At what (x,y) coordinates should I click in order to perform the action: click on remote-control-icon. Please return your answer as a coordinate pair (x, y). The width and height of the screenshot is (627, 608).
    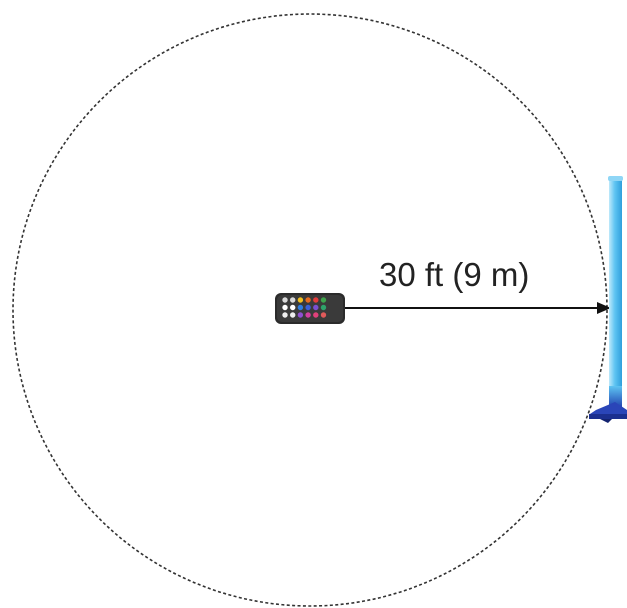
    Looking at the image, I should click on (310, 308).